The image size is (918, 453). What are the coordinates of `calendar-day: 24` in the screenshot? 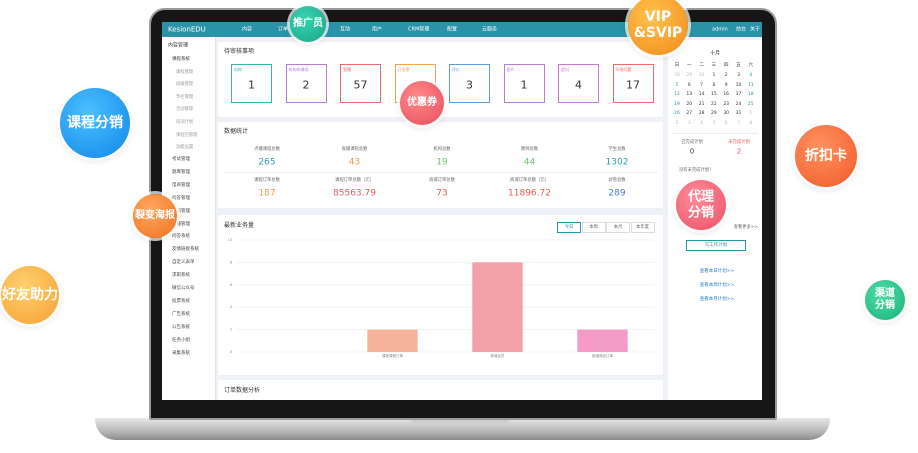 It's located at (738, 104).